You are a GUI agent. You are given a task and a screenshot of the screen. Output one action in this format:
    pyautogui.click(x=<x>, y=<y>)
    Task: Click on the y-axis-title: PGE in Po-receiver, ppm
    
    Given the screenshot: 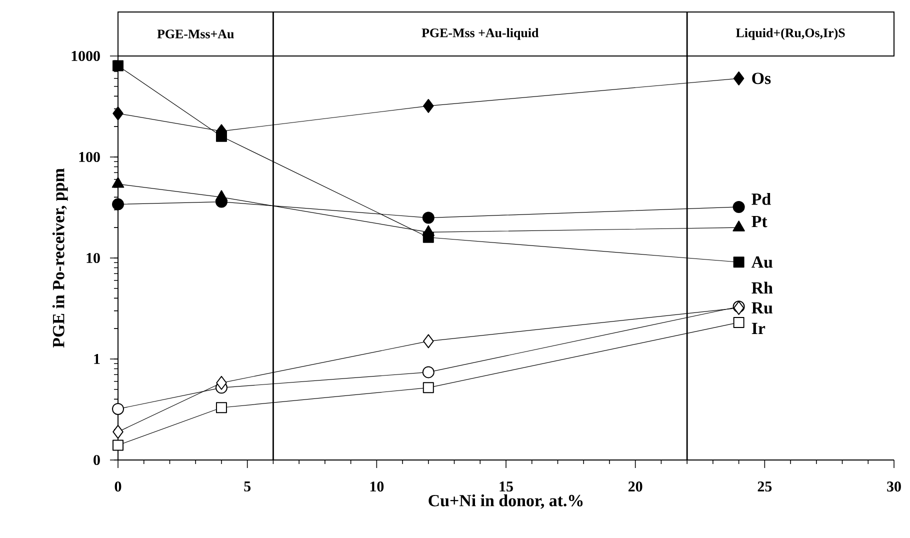 What is the action you would take?
    pyautogui.click(x=60, y=258)
    